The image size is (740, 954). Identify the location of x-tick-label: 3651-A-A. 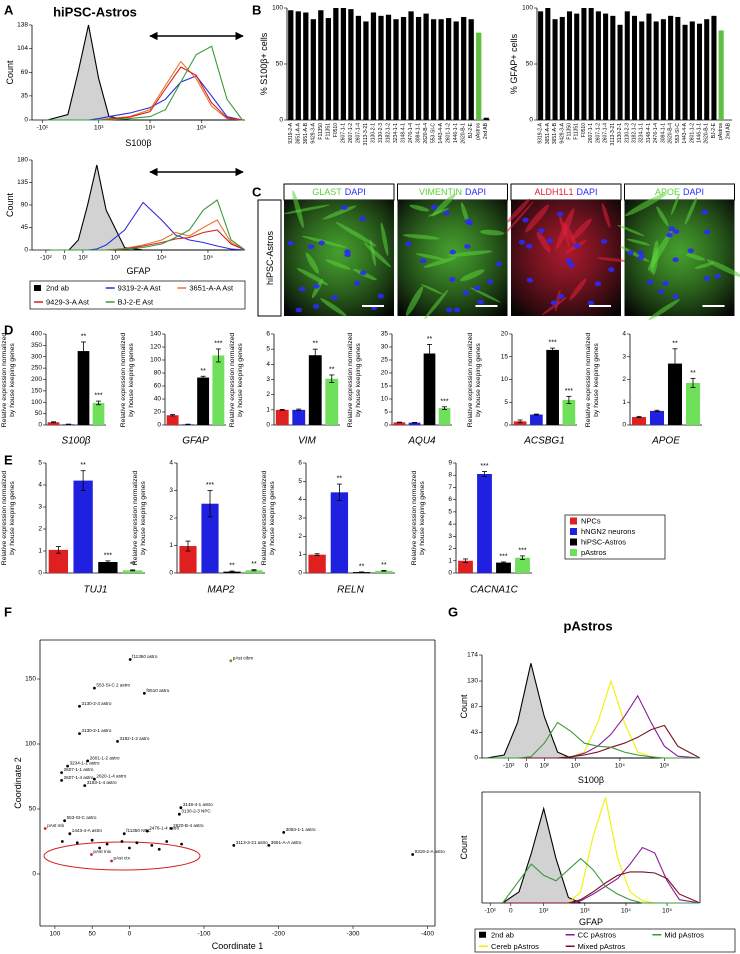
(298, 133).